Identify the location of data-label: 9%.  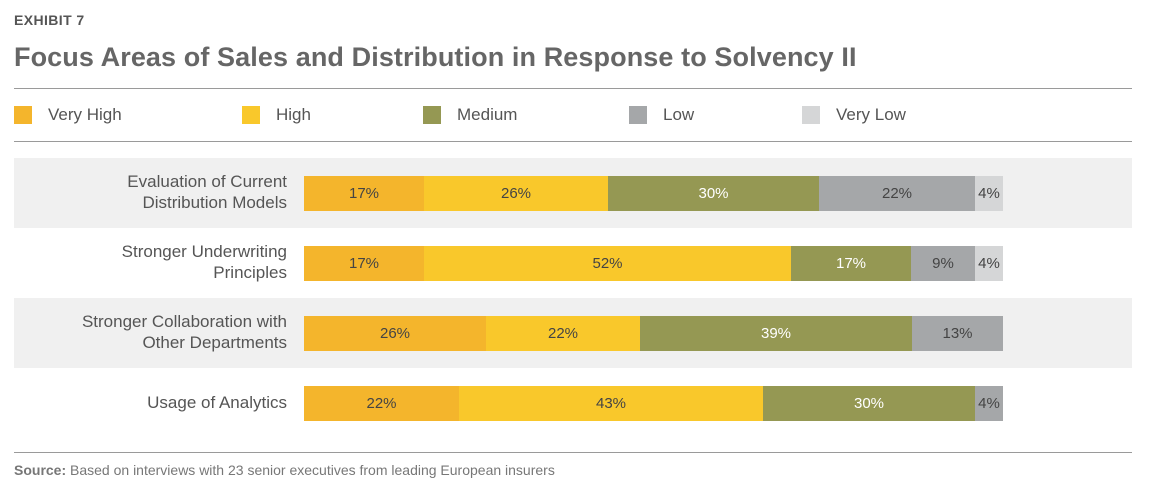
(943, 263).